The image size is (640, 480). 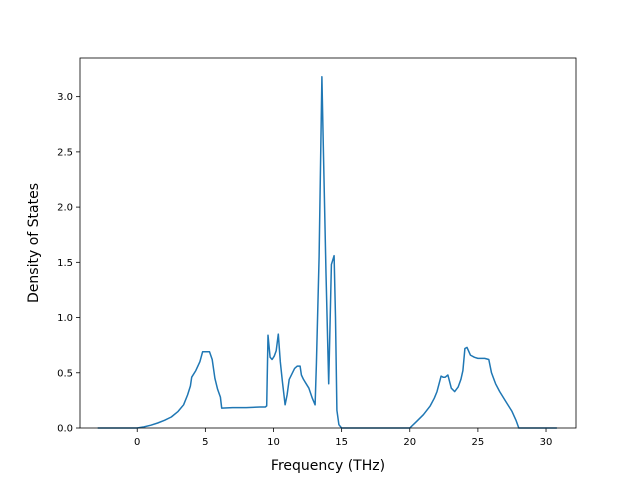 I want to click on x-tick-label: 30, so click(x=546, y=442).